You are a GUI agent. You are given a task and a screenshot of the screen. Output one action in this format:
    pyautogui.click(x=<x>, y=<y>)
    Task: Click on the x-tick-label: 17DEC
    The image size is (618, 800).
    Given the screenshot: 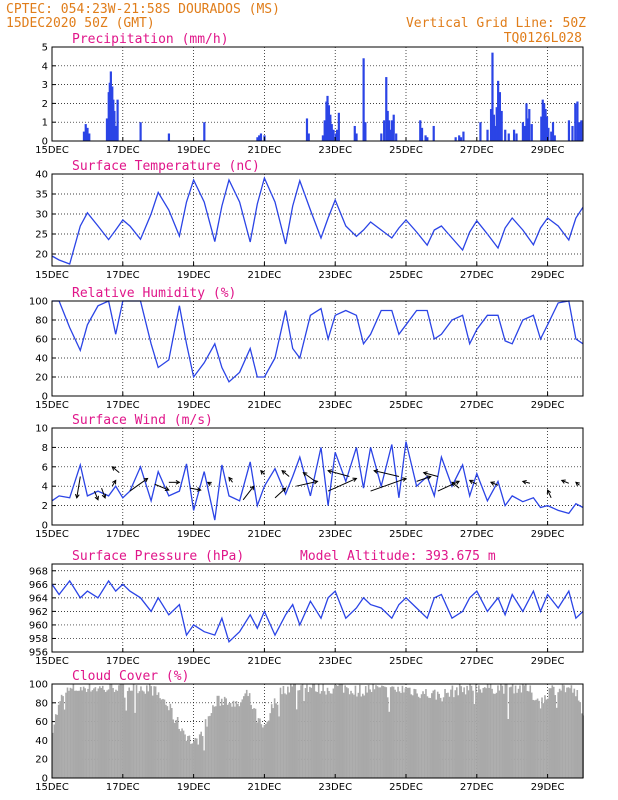 What is the action you would take?
    pyautogui.click(x=123, y=534)
    